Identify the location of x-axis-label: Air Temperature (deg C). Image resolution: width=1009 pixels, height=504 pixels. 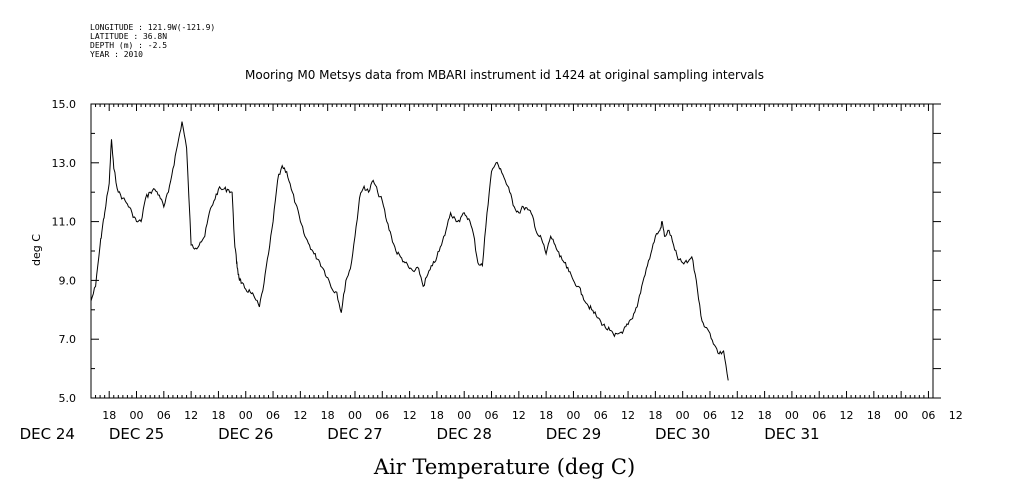
(504, 467).